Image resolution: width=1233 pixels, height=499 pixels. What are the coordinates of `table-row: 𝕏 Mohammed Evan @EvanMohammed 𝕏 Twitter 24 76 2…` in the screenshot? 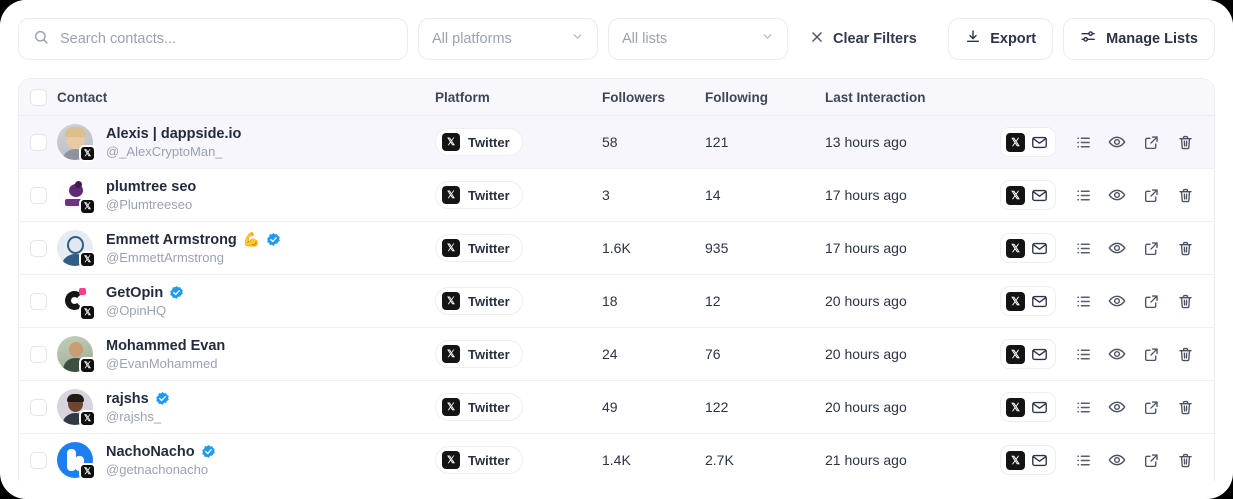 It's located at (616, 354).